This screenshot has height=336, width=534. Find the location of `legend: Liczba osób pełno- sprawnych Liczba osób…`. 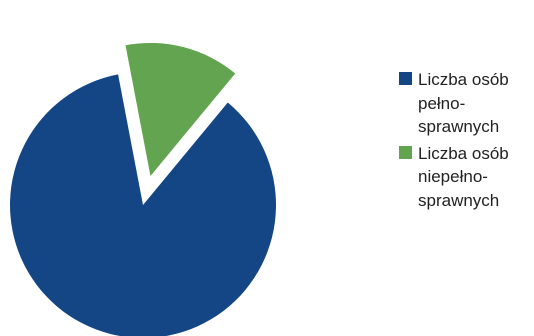

legend: Liczba osób pełno- sprawnych Liczba osób… is located at coordinates (466, 141).